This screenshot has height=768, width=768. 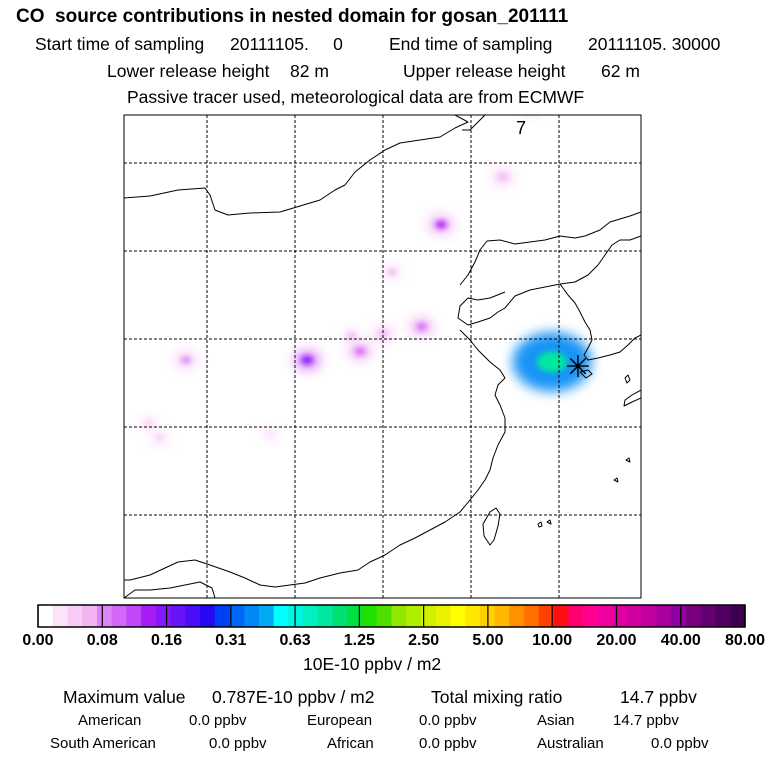 I want to click on end-time-label: End time of sampling, so click(x=471, y=44).